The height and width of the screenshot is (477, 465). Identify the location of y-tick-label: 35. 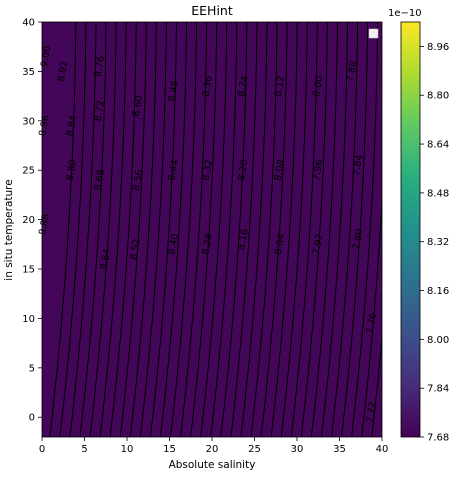
(28, 72).